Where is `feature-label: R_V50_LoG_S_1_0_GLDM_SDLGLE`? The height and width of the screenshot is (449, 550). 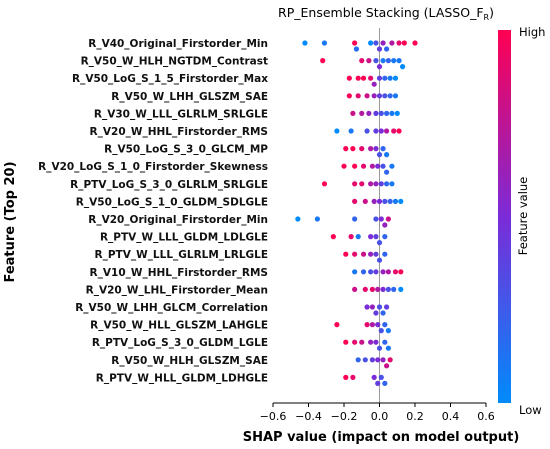
feature-label: R_V50_LoG_S_1_0_GLDM_SDLGLE is located at coordinates (172, 202).